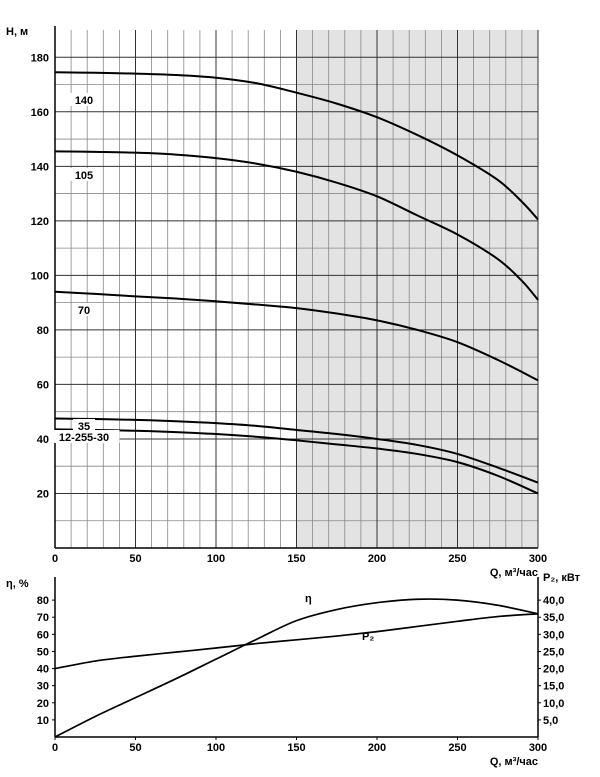 This screenshot has width=600, height=777. What do you see at coordinates (43, 494) in the screenshot?
I see `y-tick-label: 20` at bounding box center [43, 494].